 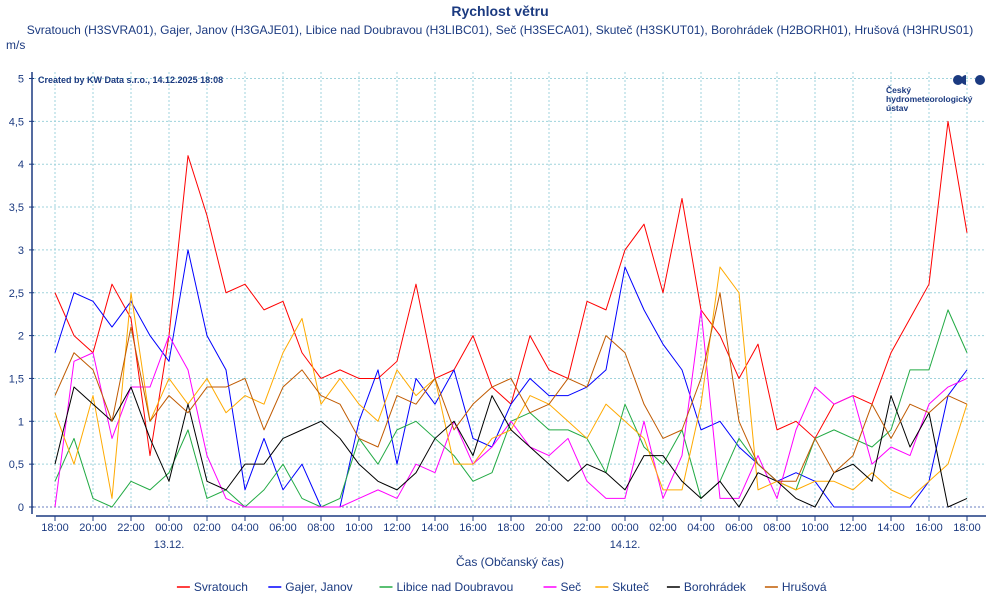 What do you see at coordinates (221, 587) in the screenshot?
I see `legend-label: Svratouch` at bounding box center [221, 587].